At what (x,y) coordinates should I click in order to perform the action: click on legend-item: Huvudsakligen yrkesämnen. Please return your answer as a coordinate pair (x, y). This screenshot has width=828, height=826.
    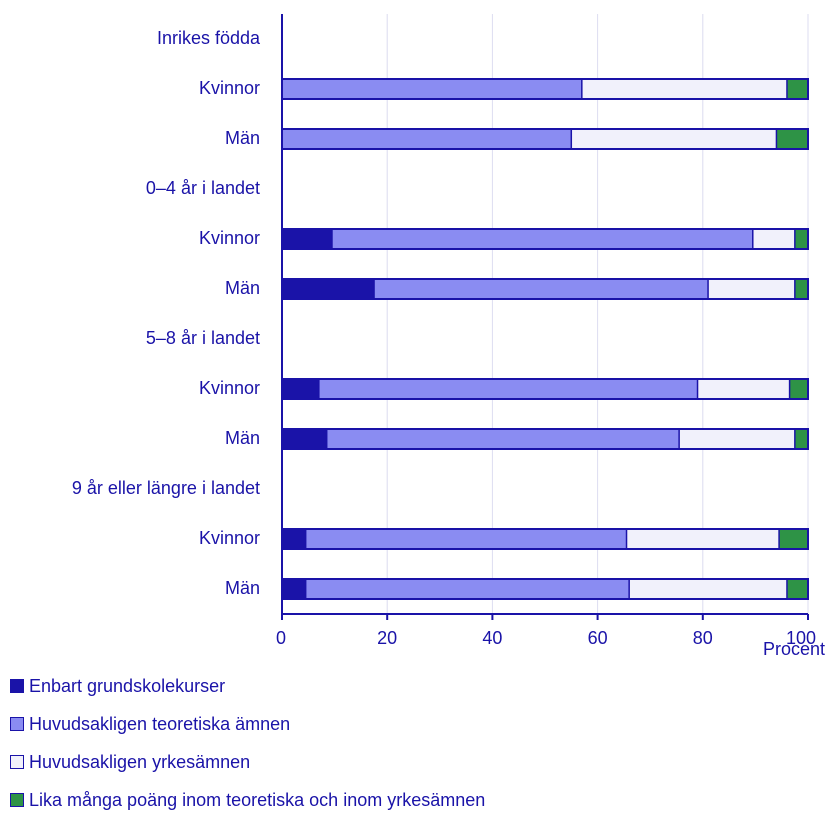
    Looking at the image, I should click on (130, 762).